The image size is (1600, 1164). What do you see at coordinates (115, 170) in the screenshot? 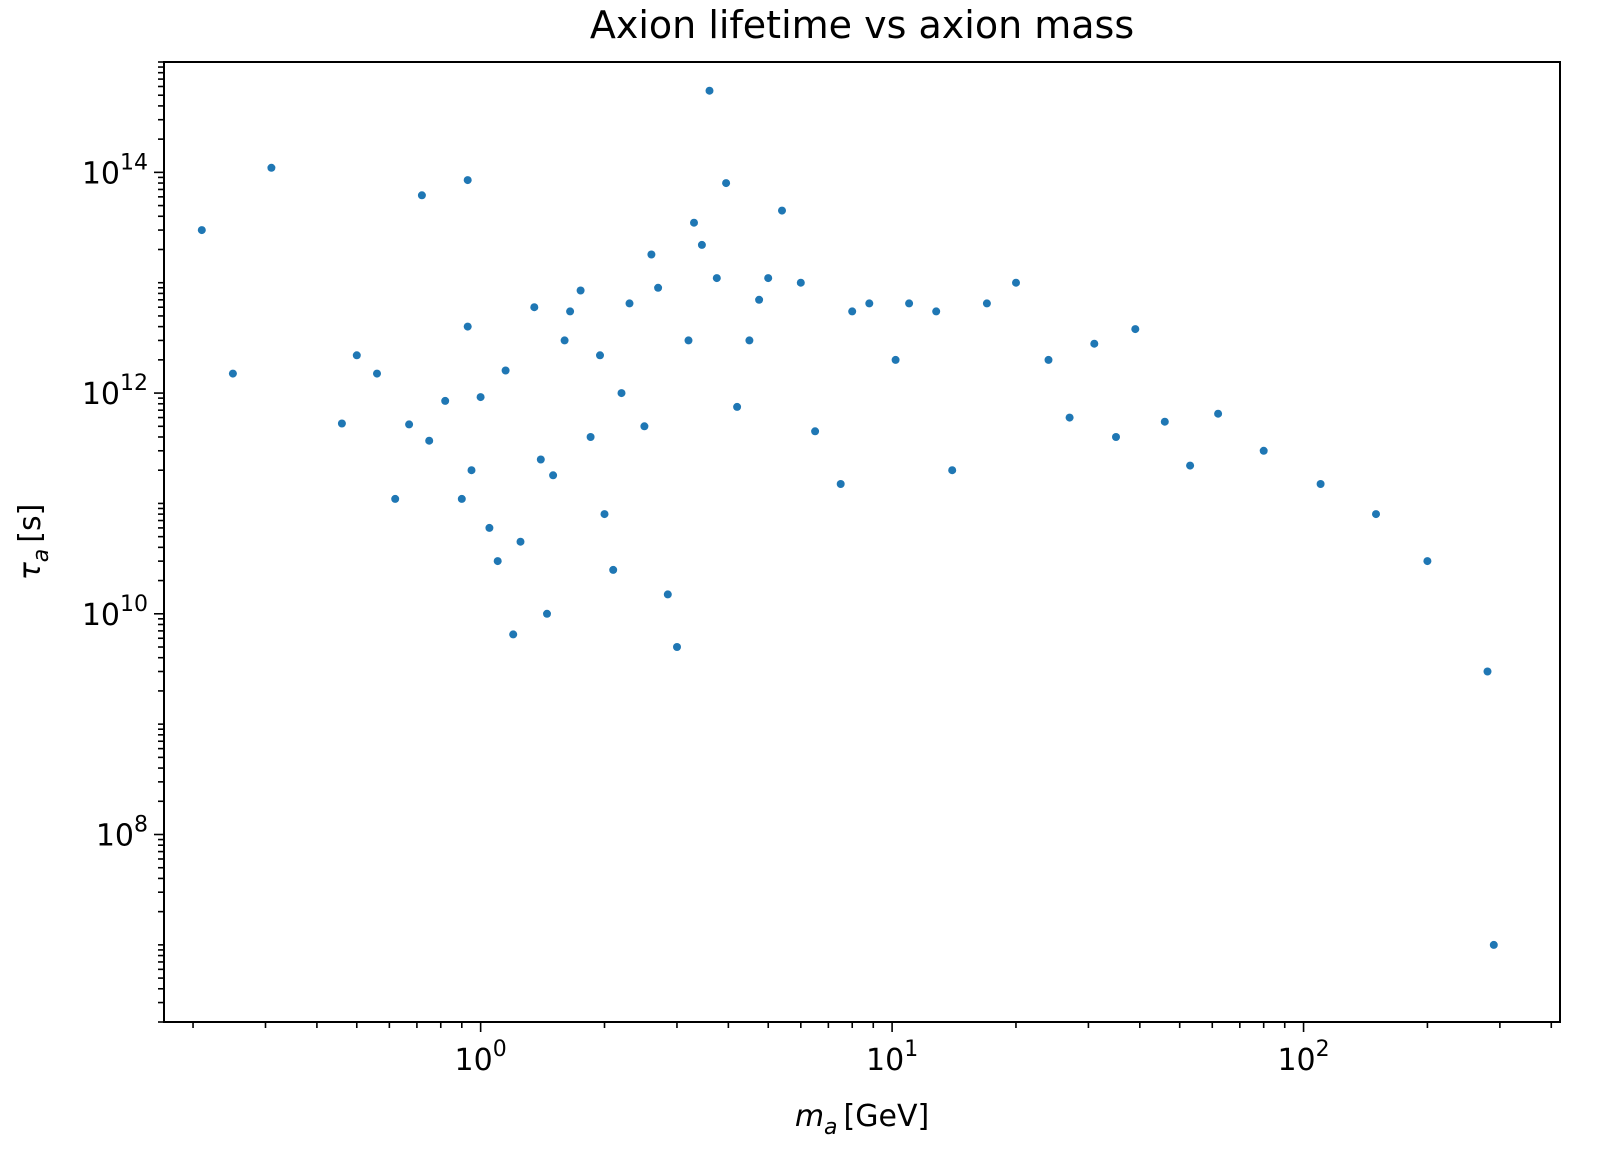
I see `y-tick-label: 1014` at bounding box center [115, 170].